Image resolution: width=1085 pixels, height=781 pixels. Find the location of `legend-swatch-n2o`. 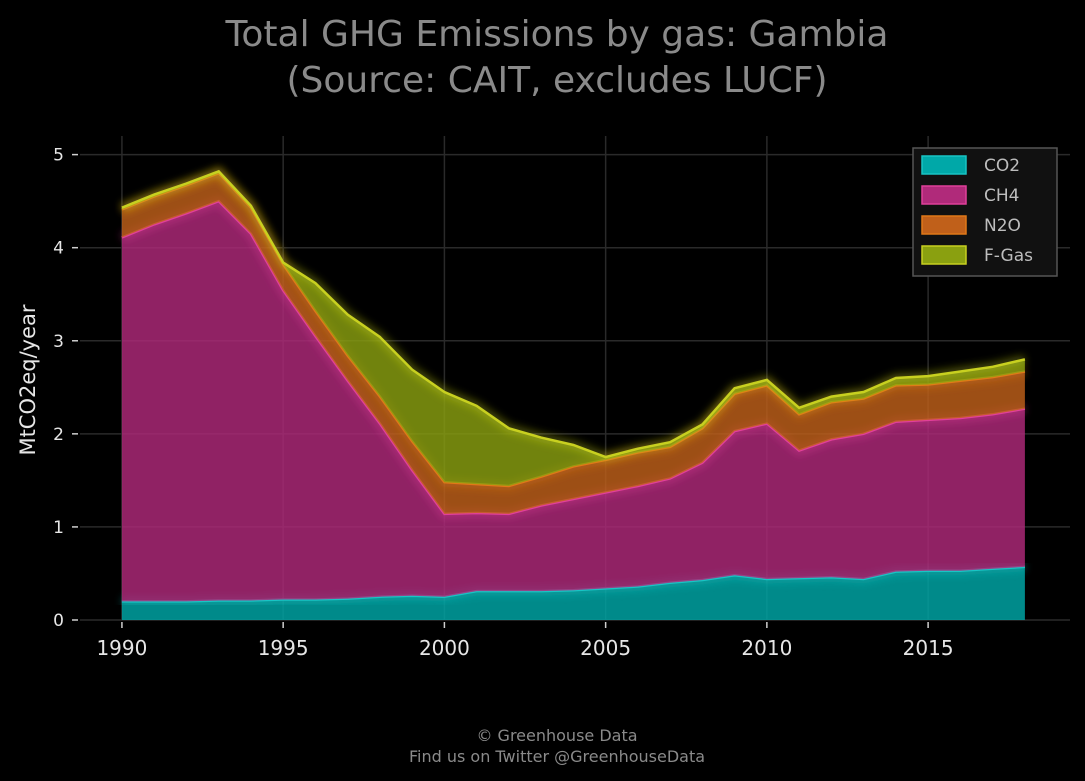

legend-swatch-n2o is located at coordinates (944, 225).